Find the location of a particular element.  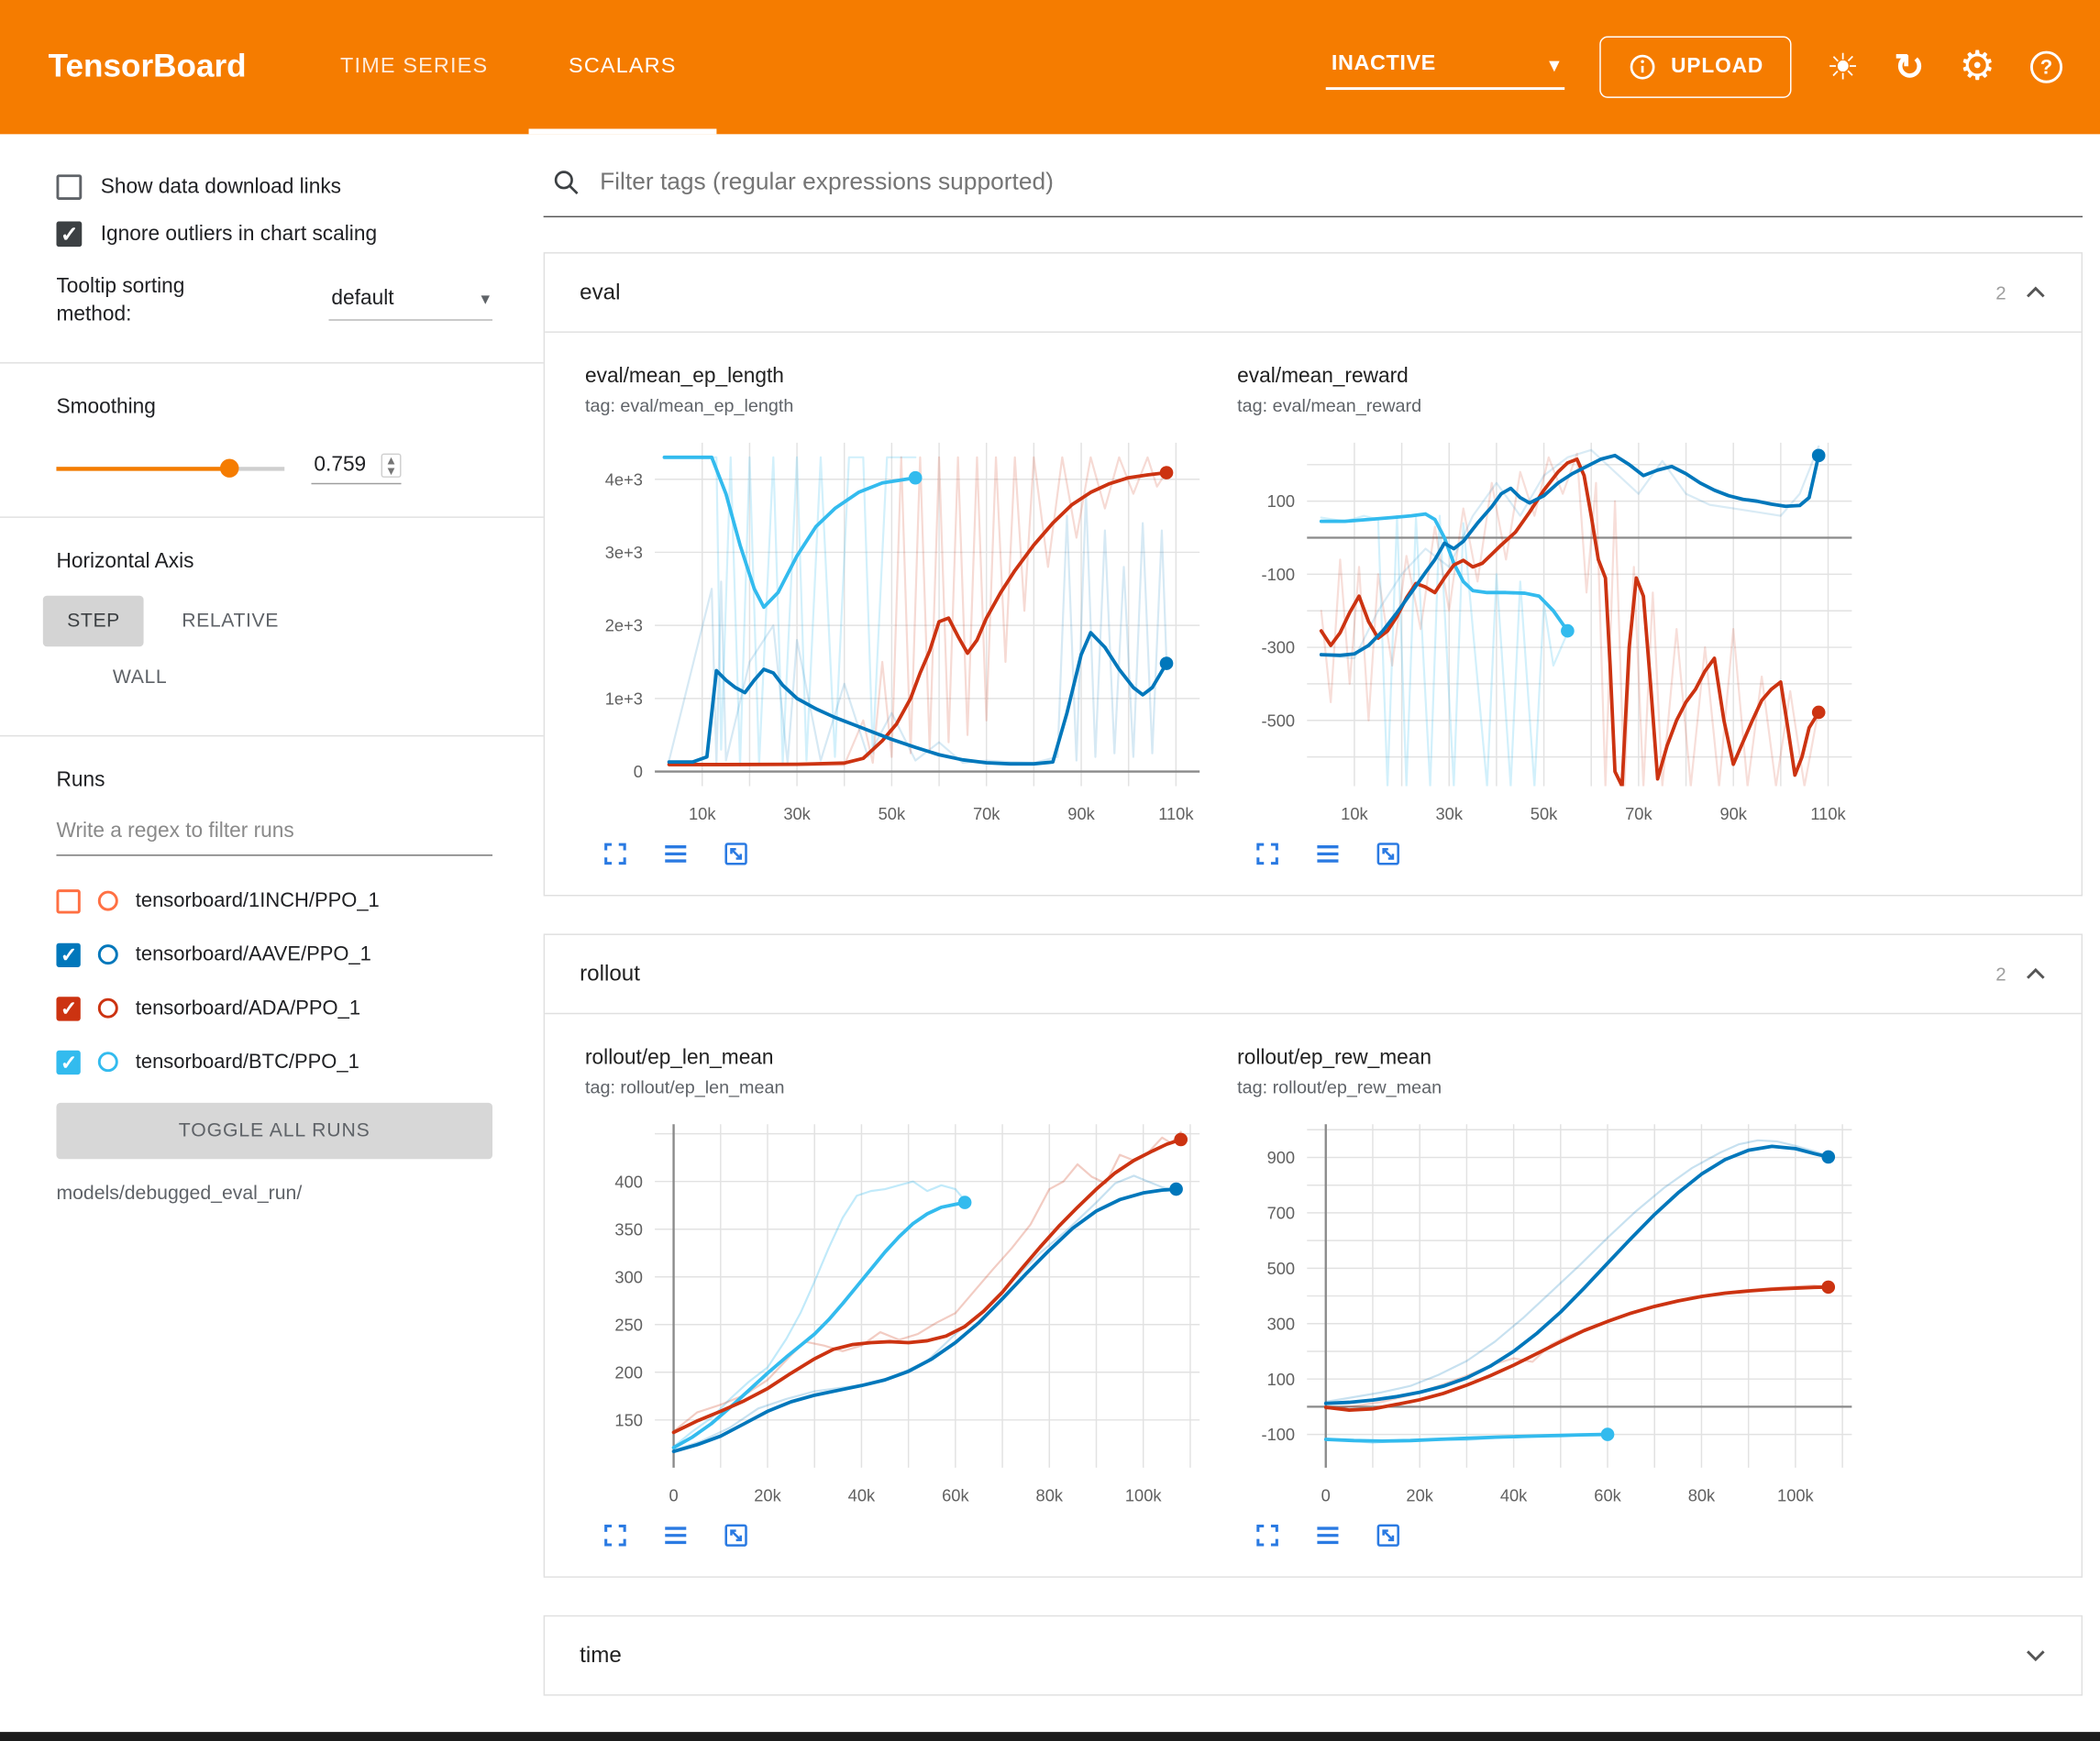

tooltip-sorting-value: default is located at coordinates (362, 299).